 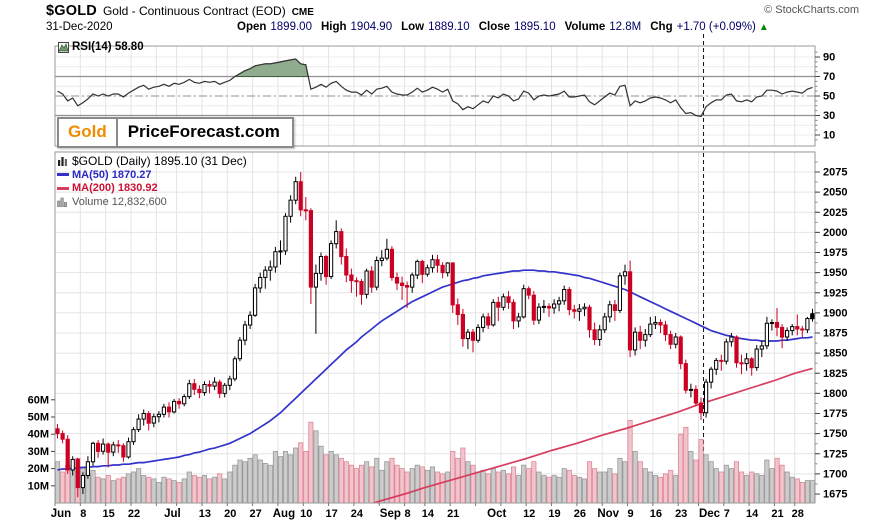 I want to click on svg-text: 10, so click(x=829, y=136).